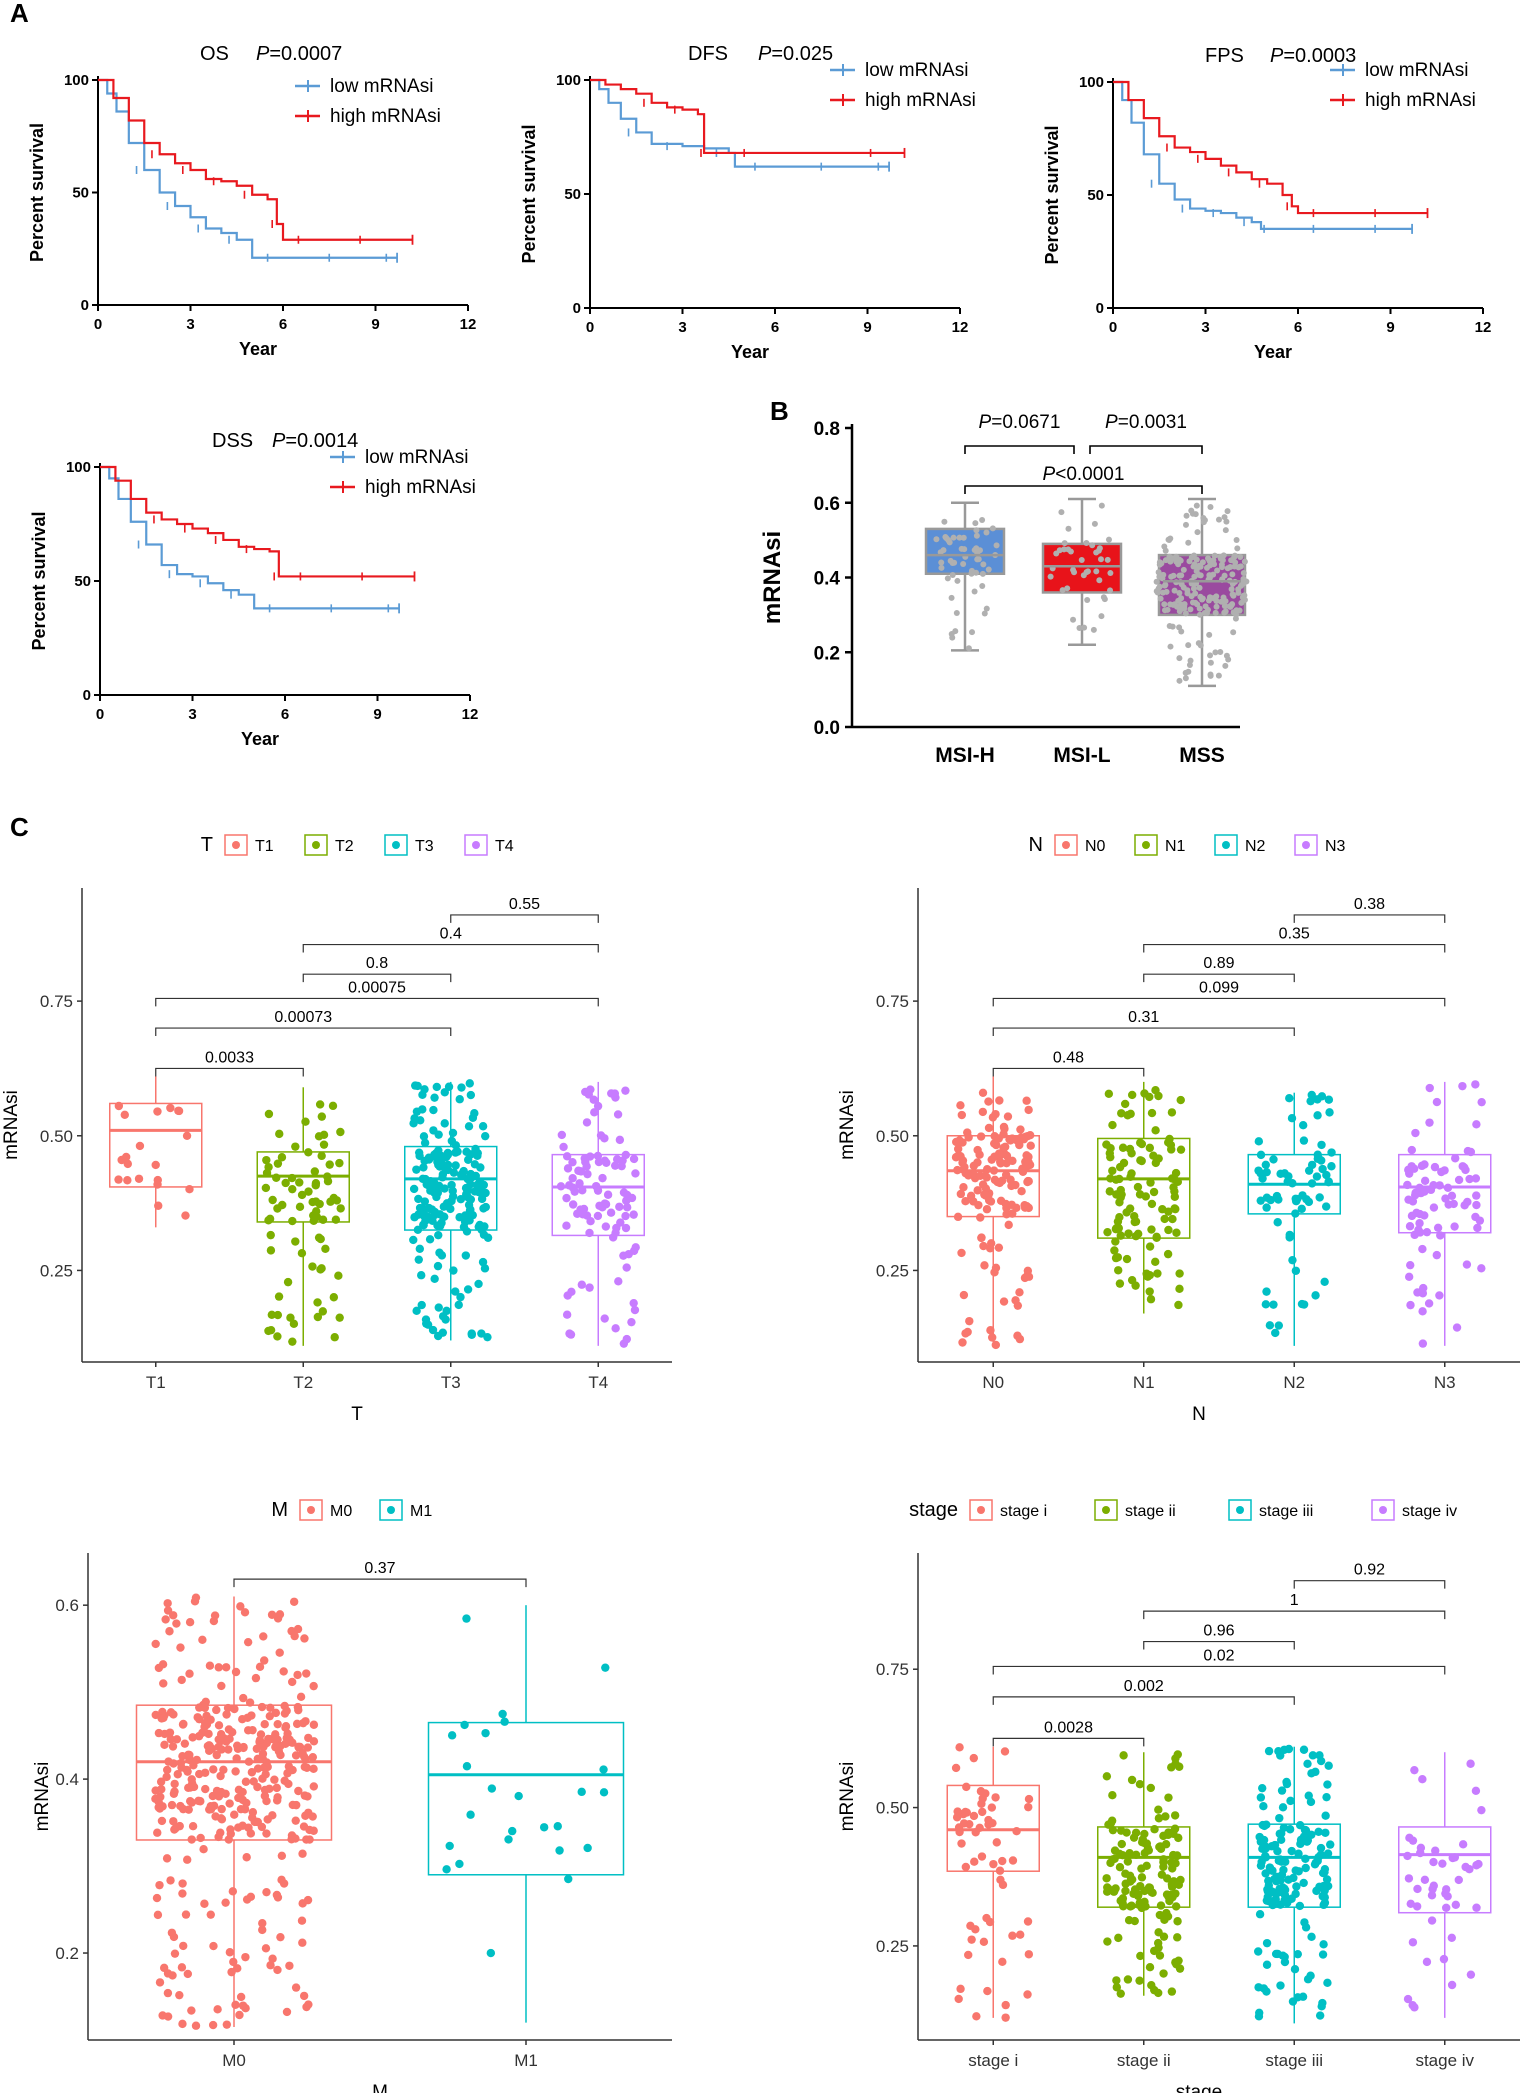  I want to click on comparison-p-value: 0.0033, so click(229, 1057).